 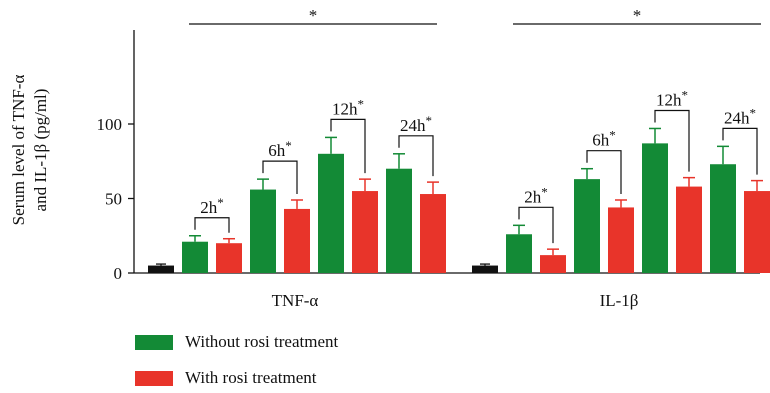 I want to click on legend-item-without: Without rosi treatment, so click(x=236, y=342).